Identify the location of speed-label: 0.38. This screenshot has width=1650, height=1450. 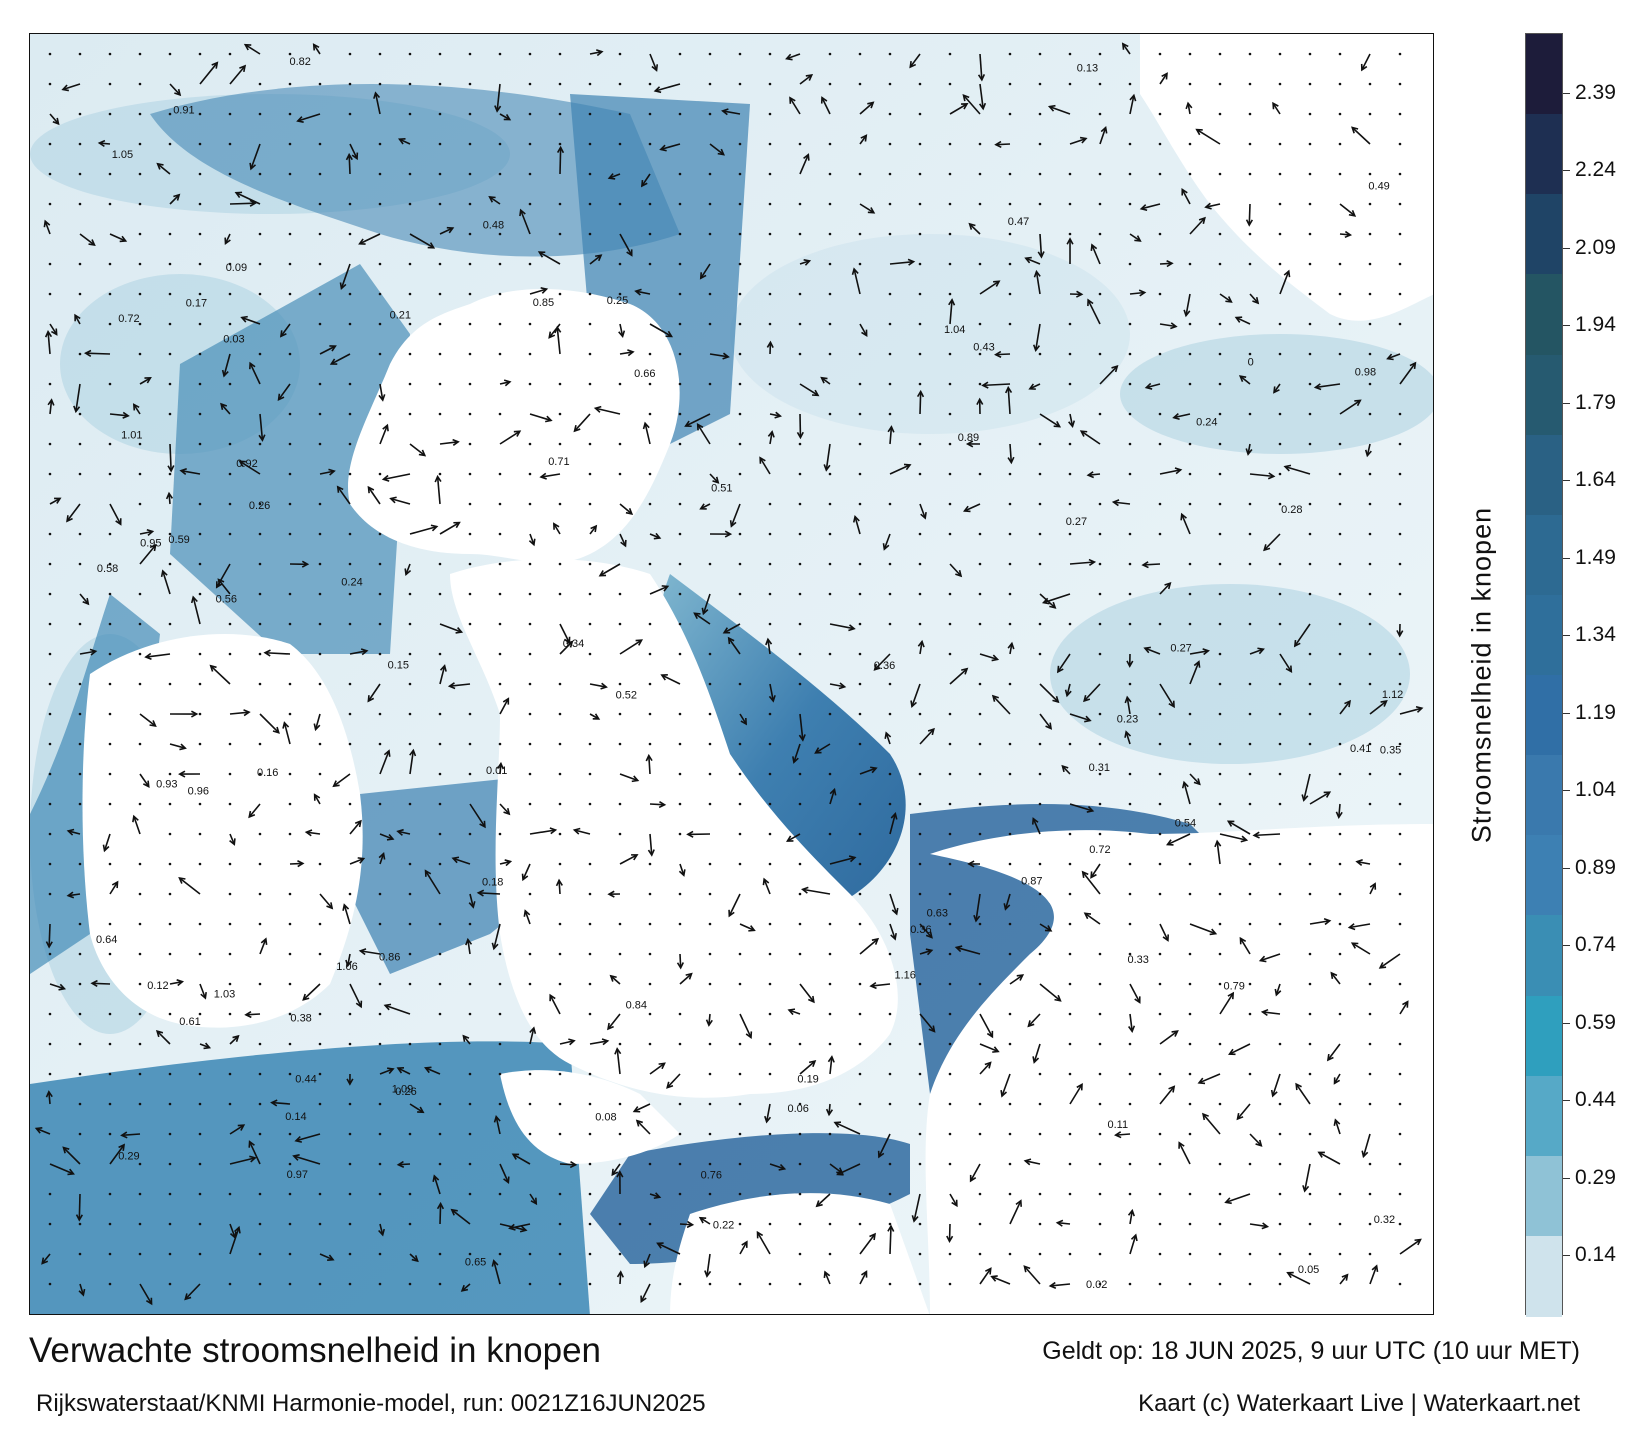
(300, 1019).